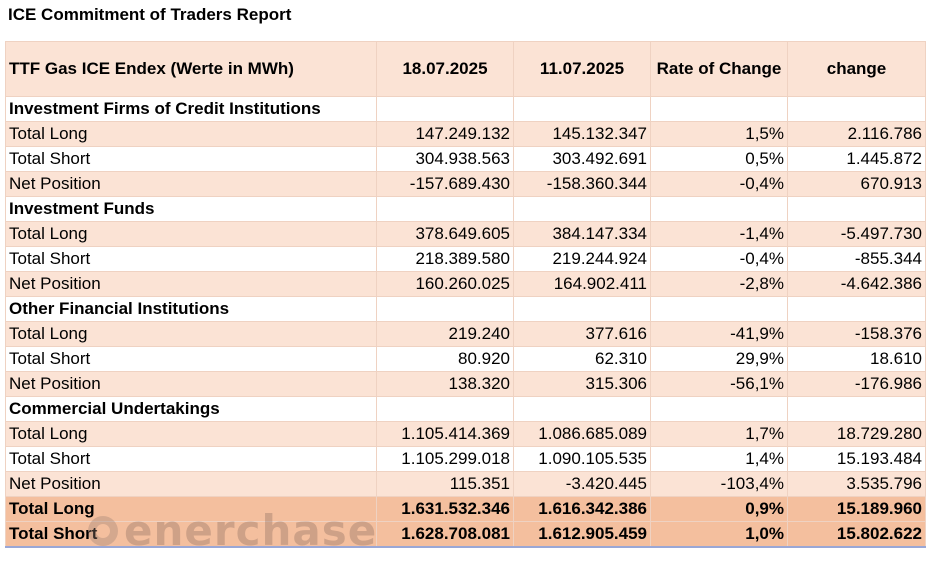 The width and height of the screenshot is (932, 572). What do you see at coordinates (445, 259) in the screenshot?
I see `value-current: 218.389.580` at bounding box center [445, 259].